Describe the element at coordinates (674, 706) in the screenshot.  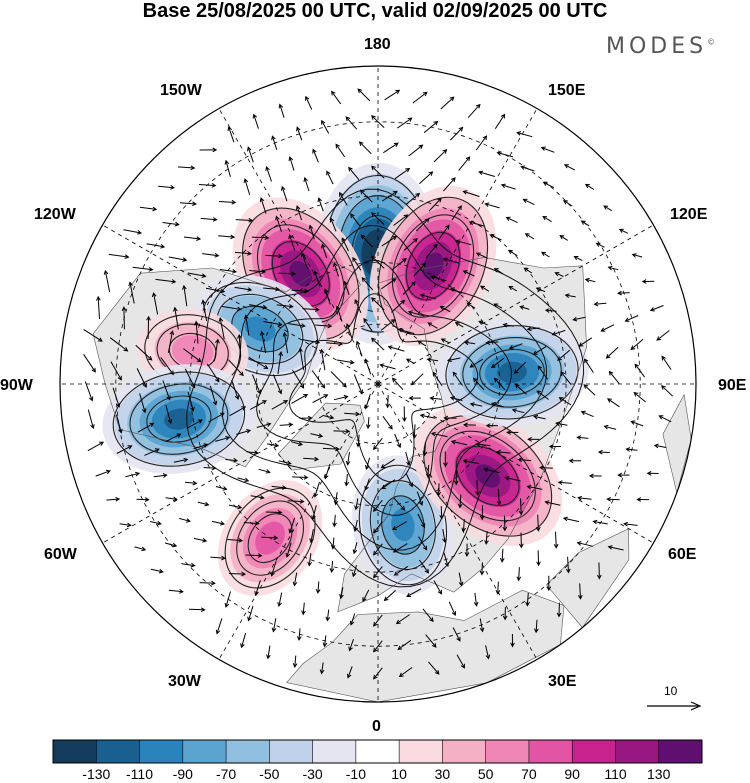
I see `reference-vector` at that location.